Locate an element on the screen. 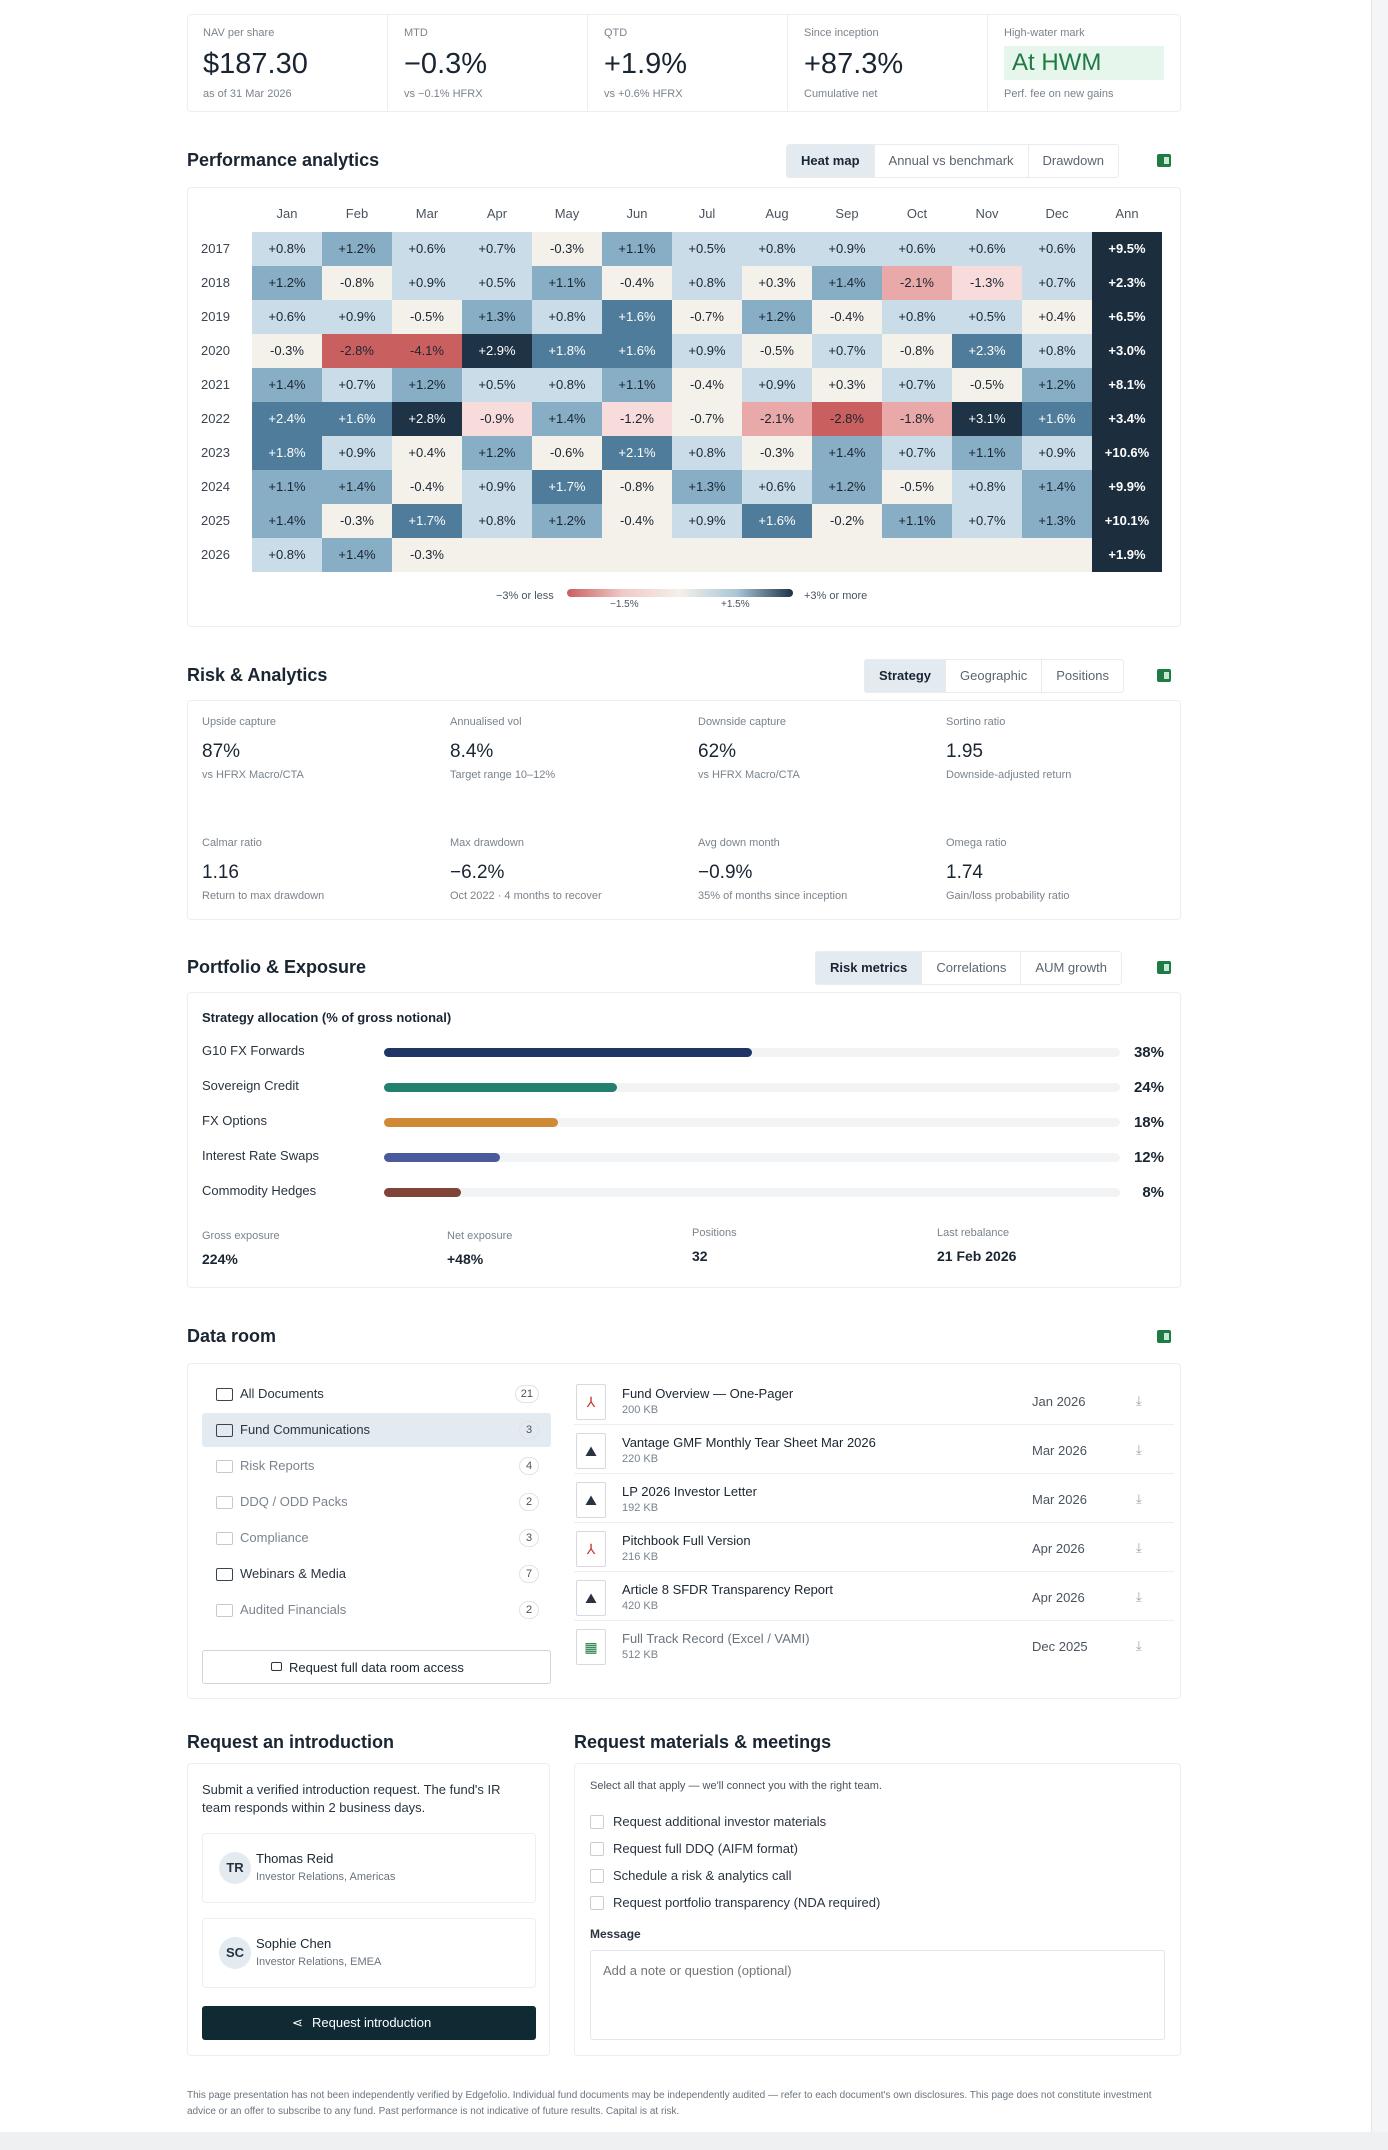 Image resolution: width=1388 pixels, height=2150 pixels. heatmap-col-header: Feb is located at coordinates (357, 213).